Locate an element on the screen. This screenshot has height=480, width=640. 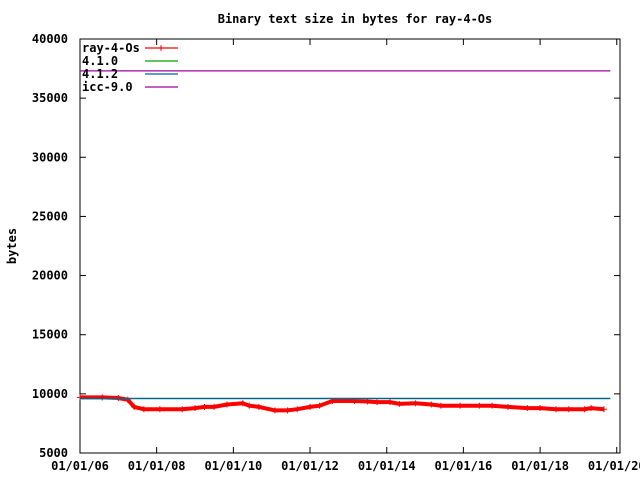
legend-label: icc-9.0 is located at coordinates (107, 87).